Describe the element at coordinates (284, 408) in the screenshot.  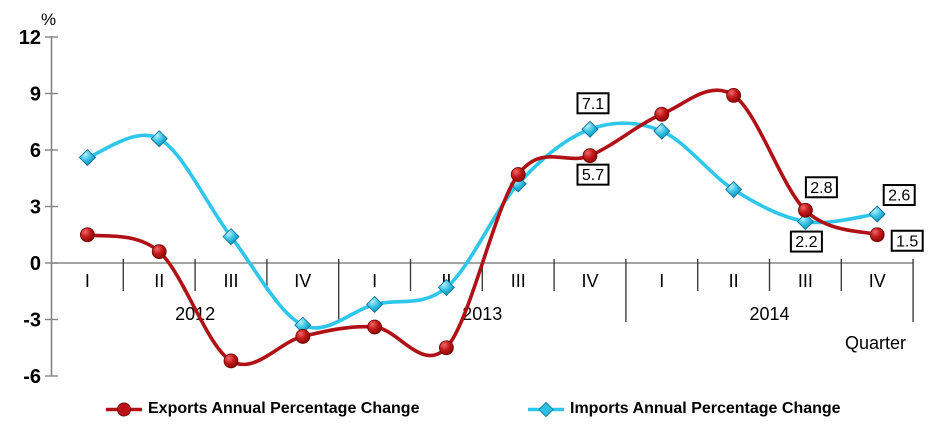
I see `legend-label-exports: Exports Annual Percentage Change` at that location.